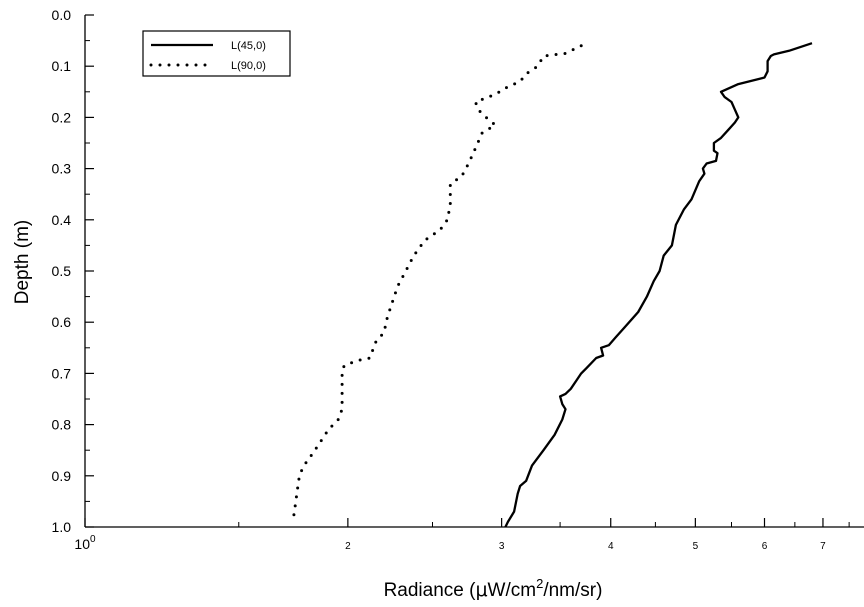 The height and width of the screenshot is (607, 864). What do you see at coordinates (493, 588) in the screenshot?
I see `x-axis-label: Radiance (μW/cm2/nm/sr)` at bounding box center [493, 588].